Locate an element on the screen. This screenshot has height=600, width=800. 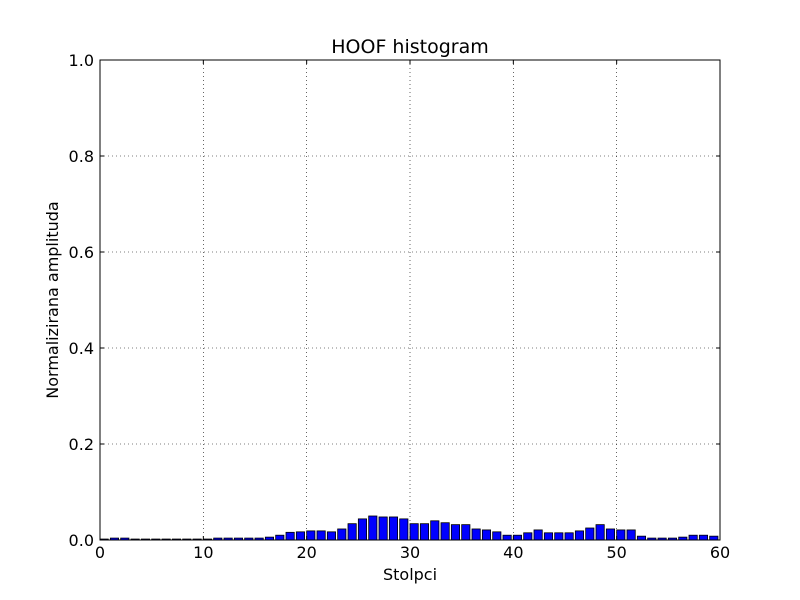
y-tick-label-1: 0.2 is located at coordinates (81, 444).